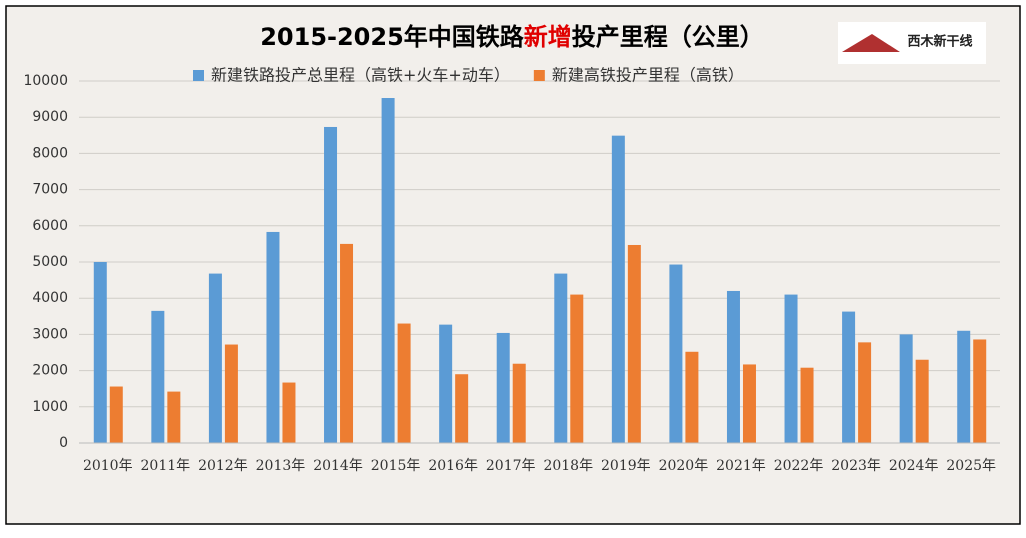 This screenshot has height=538, width=1026. Describe the element at coordinates (511, 466) in the screenshot. I see `x-tick-label: 2017年` at that location.